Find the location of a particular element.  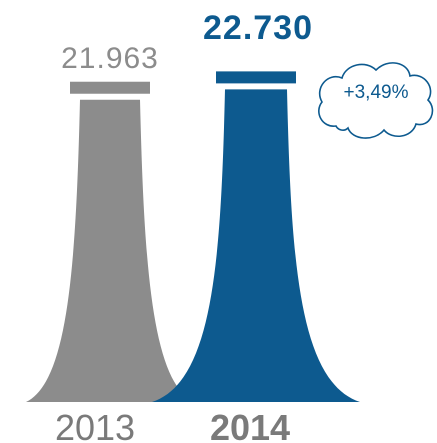

value-label-2014: 22.730 is located at coordinates (258, 28).